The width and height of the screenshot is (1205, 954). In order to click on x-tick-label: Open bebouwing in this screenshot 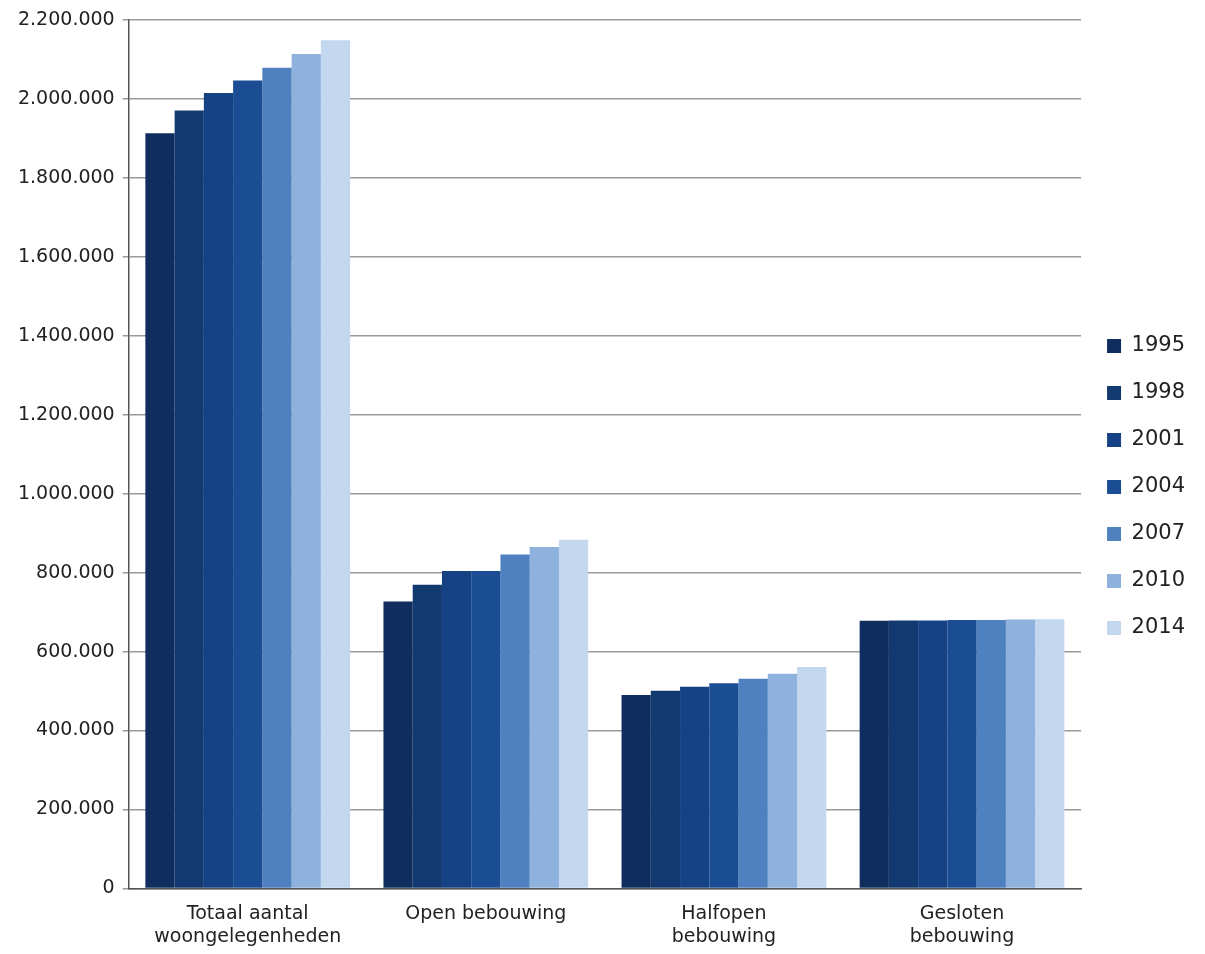, I will do `click(486, 911)`.